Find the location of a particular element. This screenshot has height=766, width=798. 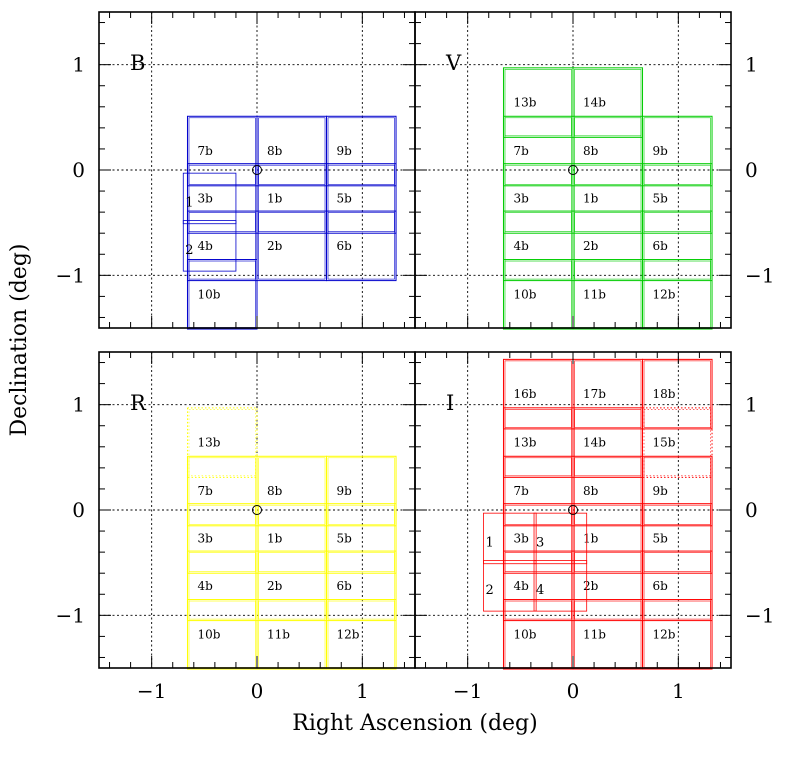

band-label-B: B is located at coordinates (137, 63).